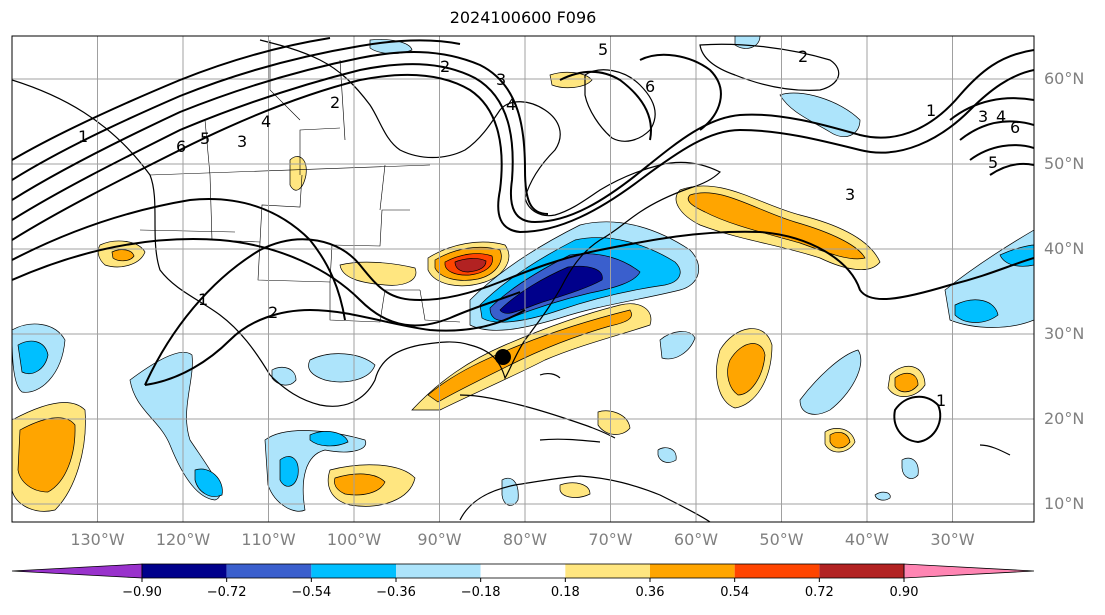 The width and height of the screenshot is (1105, 615). Describe the element at coordinates (311, 592) in the screenshot. I see `colorbar-tick-label: −0.54` at that location.